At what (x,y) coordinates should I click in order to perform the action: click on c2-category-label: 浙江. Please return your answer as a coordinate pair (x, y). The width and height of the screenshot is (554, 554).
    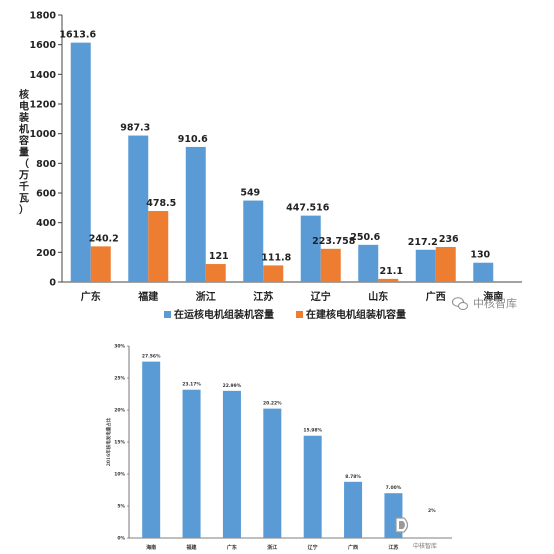
    Looking at the image, I should click on (272, 547).